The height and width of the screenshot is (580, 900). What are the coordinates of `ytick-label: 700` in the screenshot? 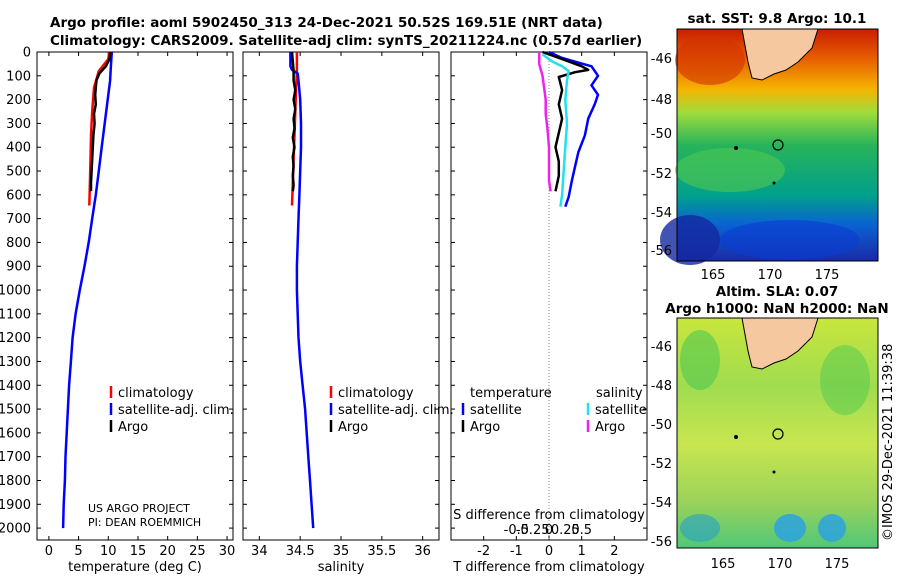 It's located at (18, 219).